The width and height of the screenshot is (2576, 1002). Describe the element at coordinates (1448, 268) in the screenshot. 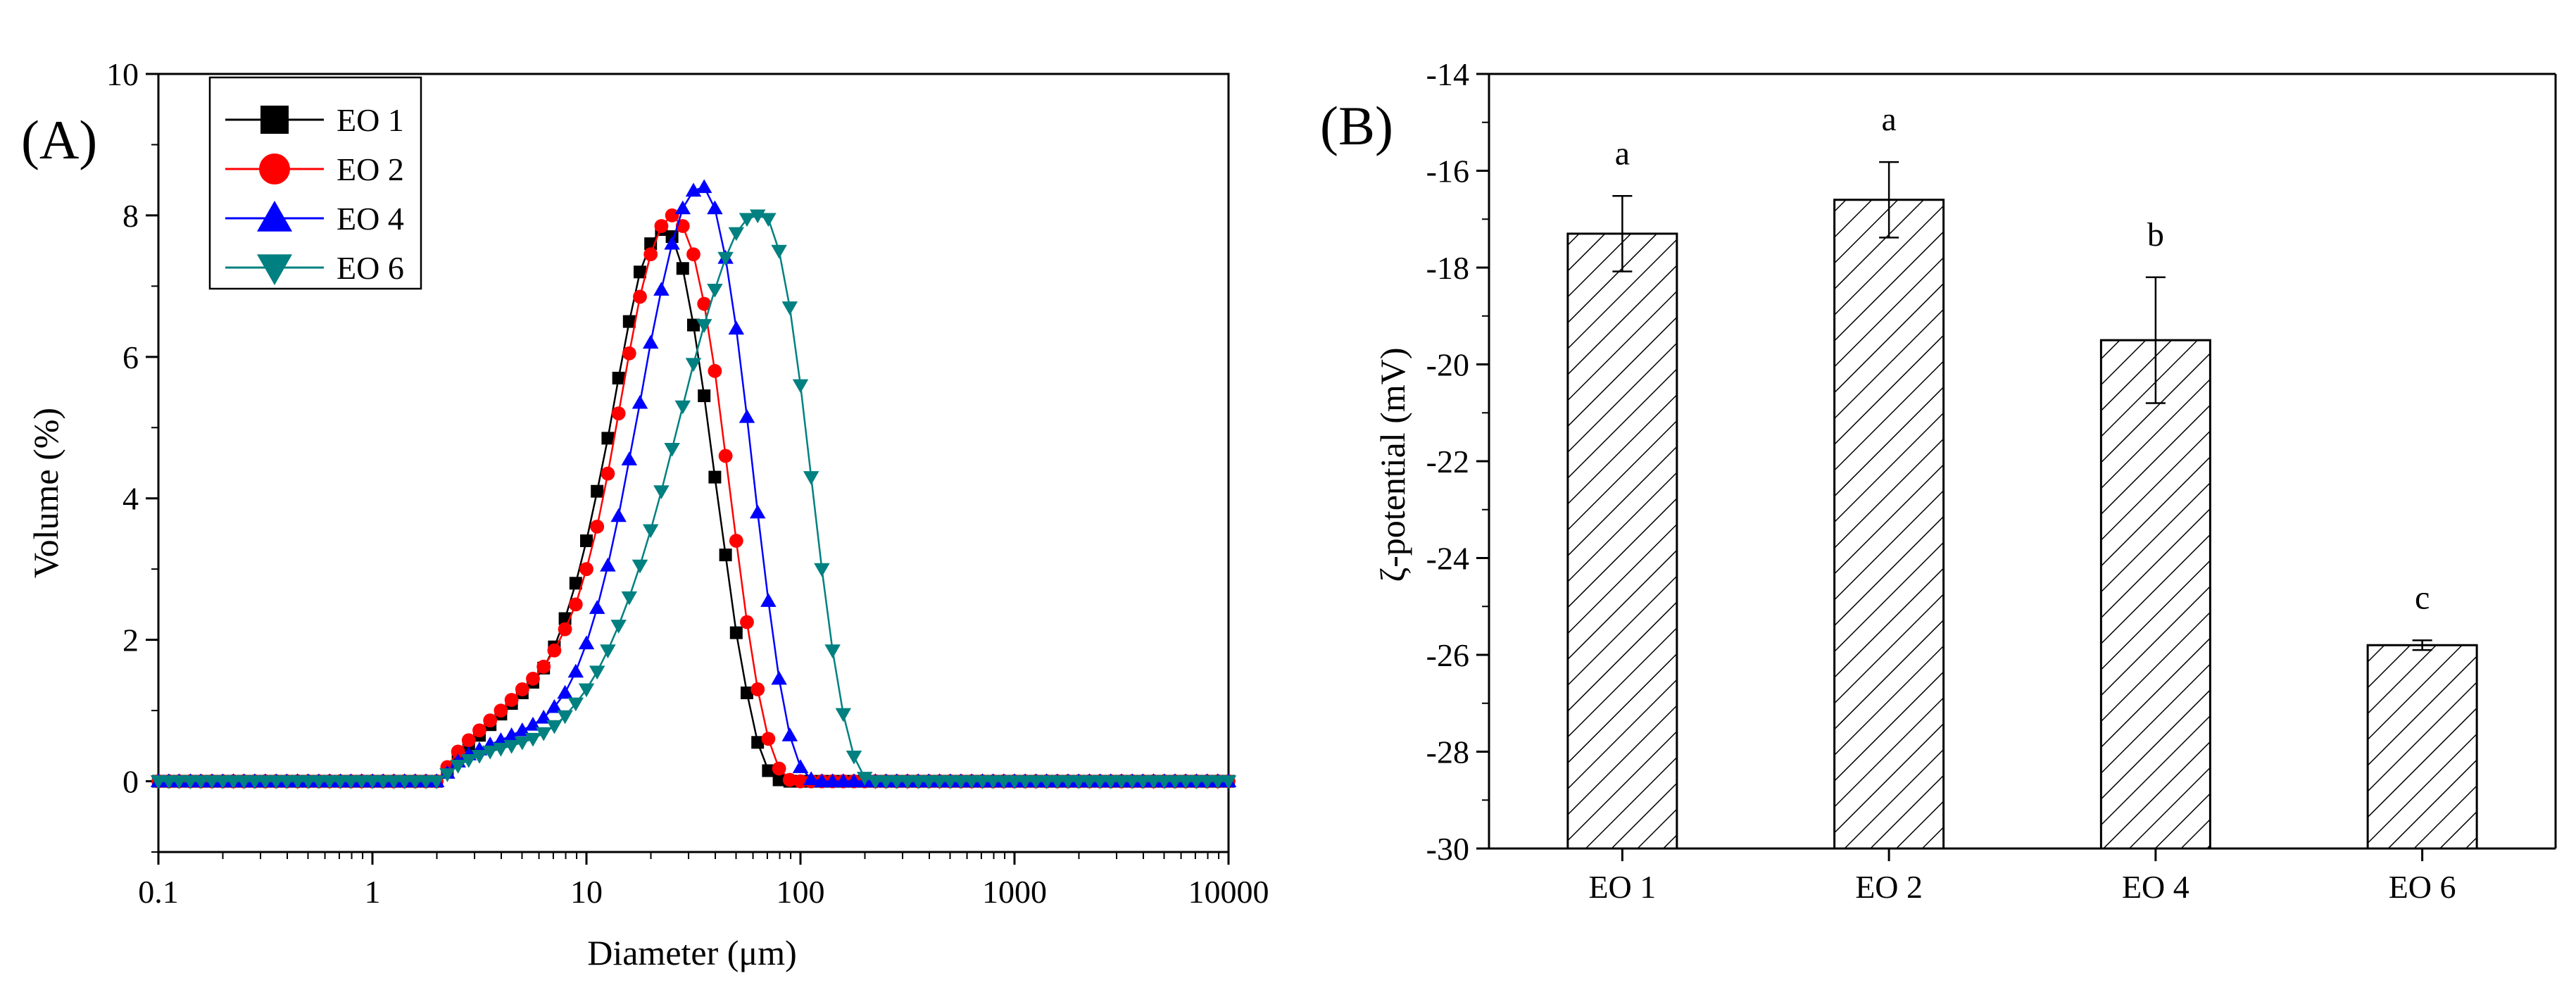

I see `y-tick-label: -18` at that location.